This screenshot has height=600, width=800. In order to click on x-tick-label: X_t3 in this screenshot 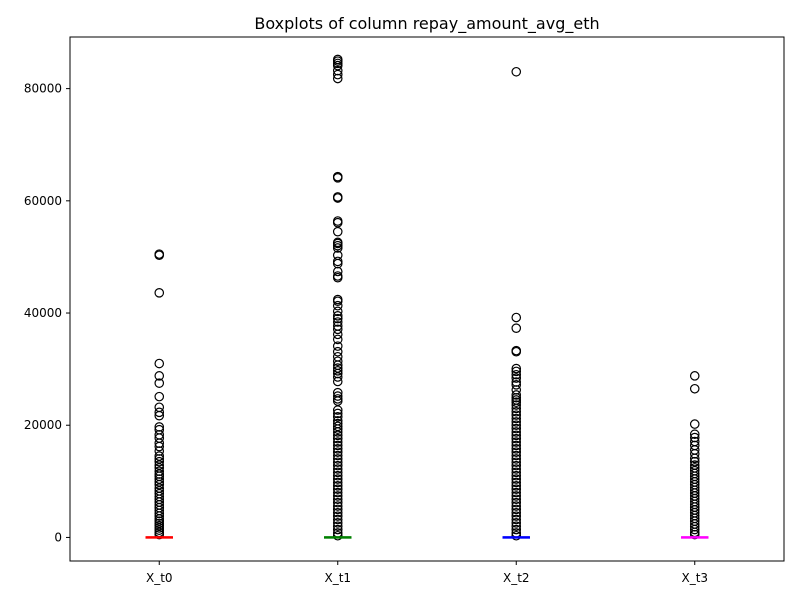, I will do `click(694, 578)`.